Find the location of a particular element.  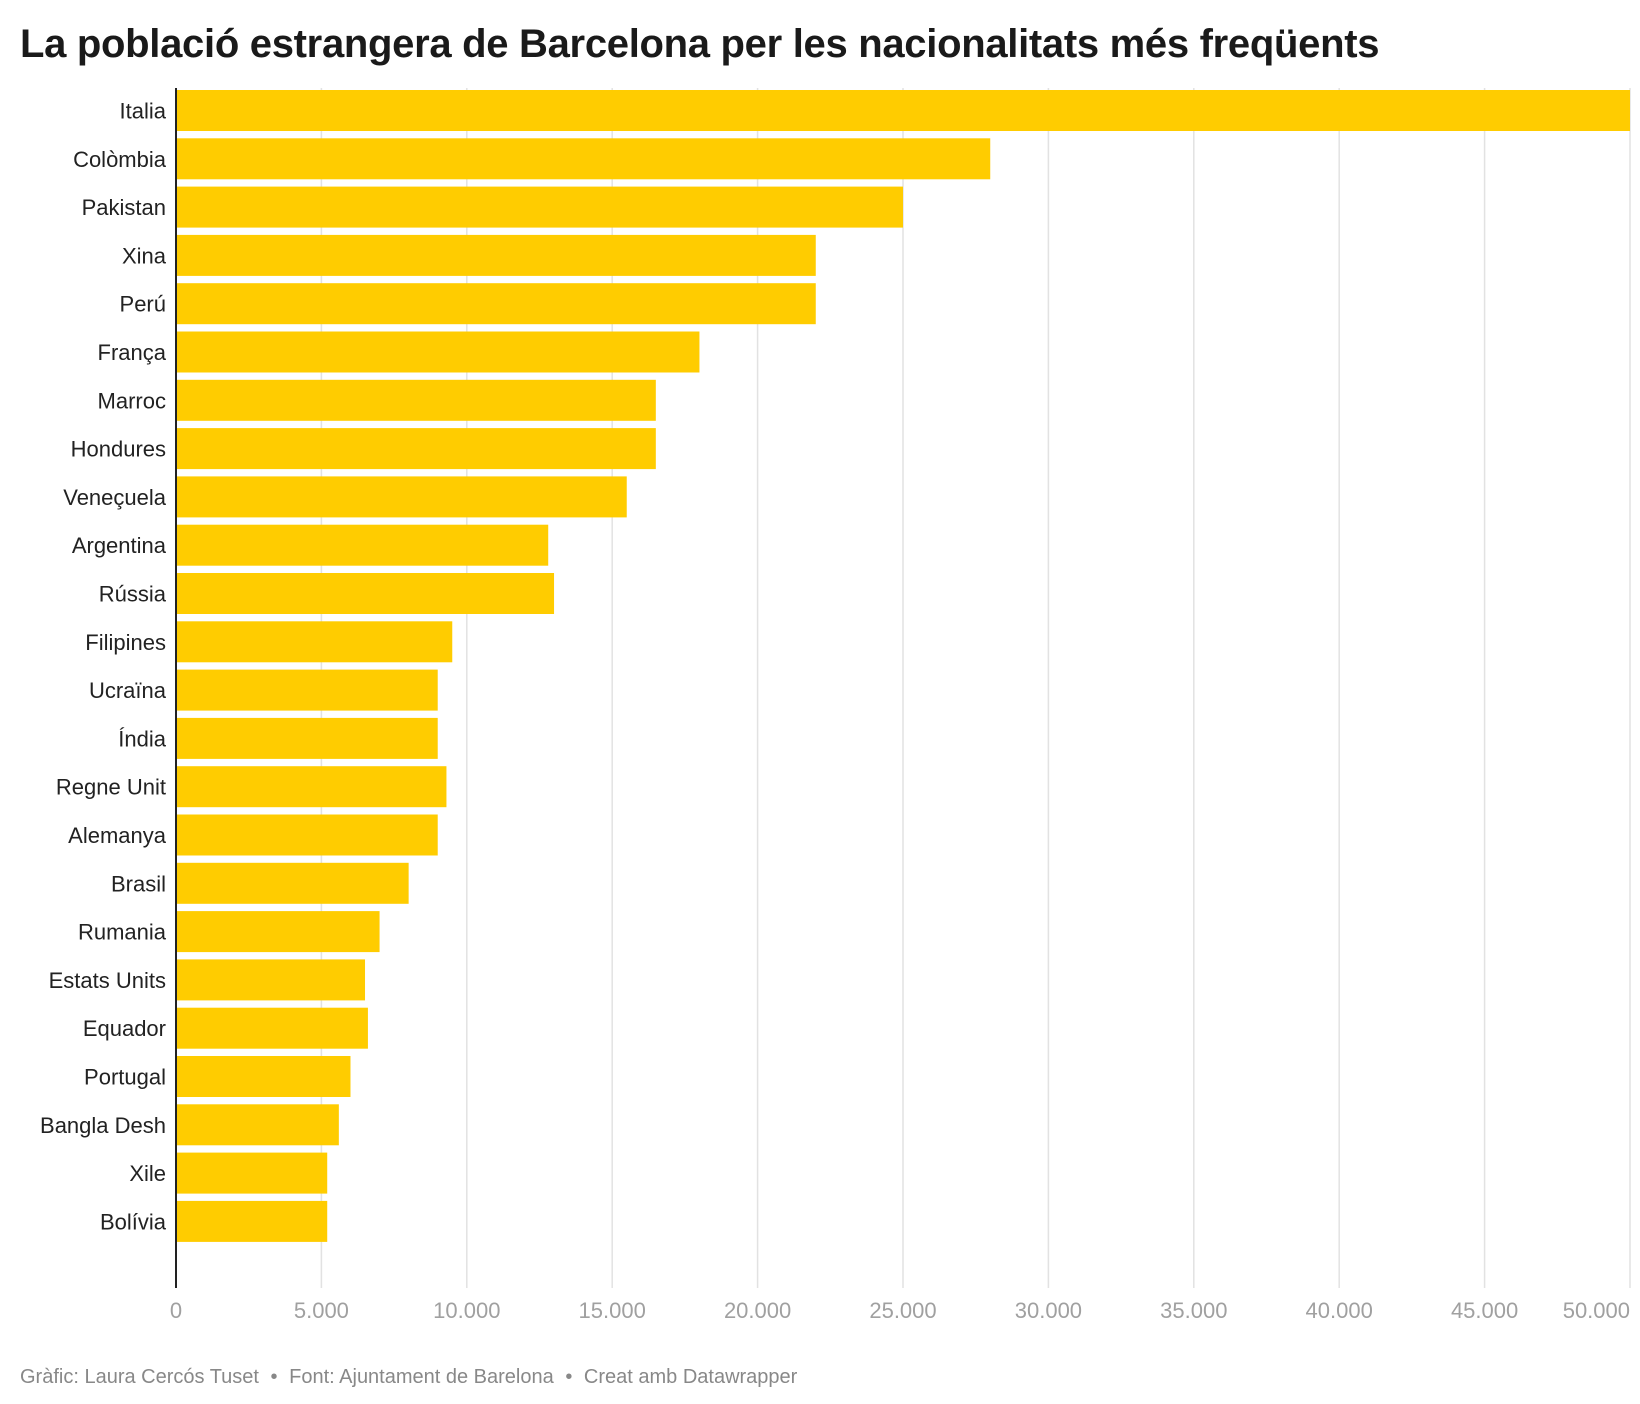

category-label: Ucraïna is located at coordinates (128, 690).